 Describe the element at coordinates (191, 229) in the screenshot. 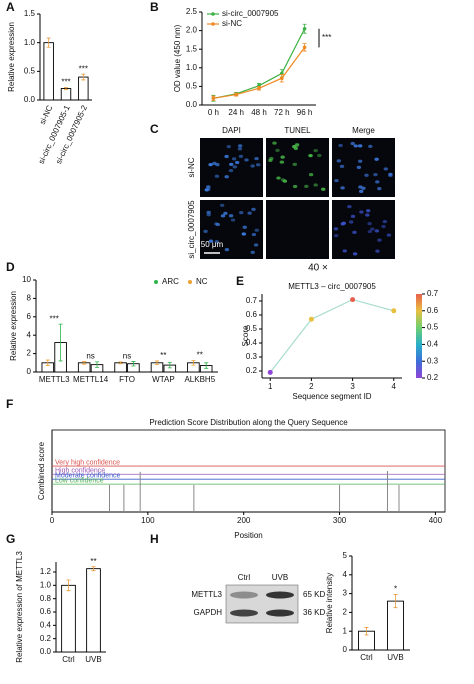

I see `row-label: si_circ_0007905` at that location.